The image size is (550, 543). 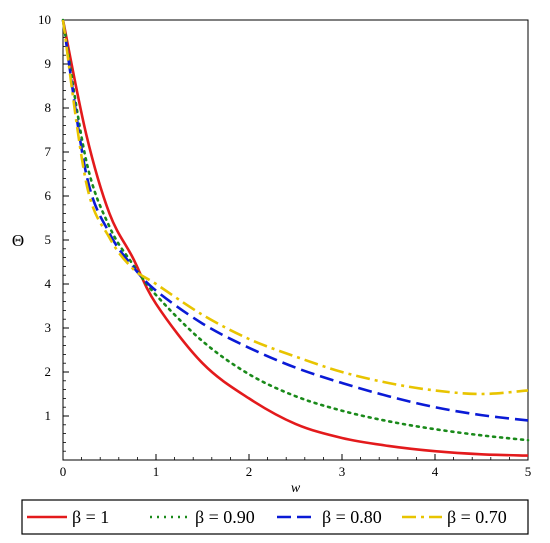 What do you see at coordinates (352, 517) in the screenshot?
I see `legend-label-3: β = 0.80` at bounding box center [352, 517].